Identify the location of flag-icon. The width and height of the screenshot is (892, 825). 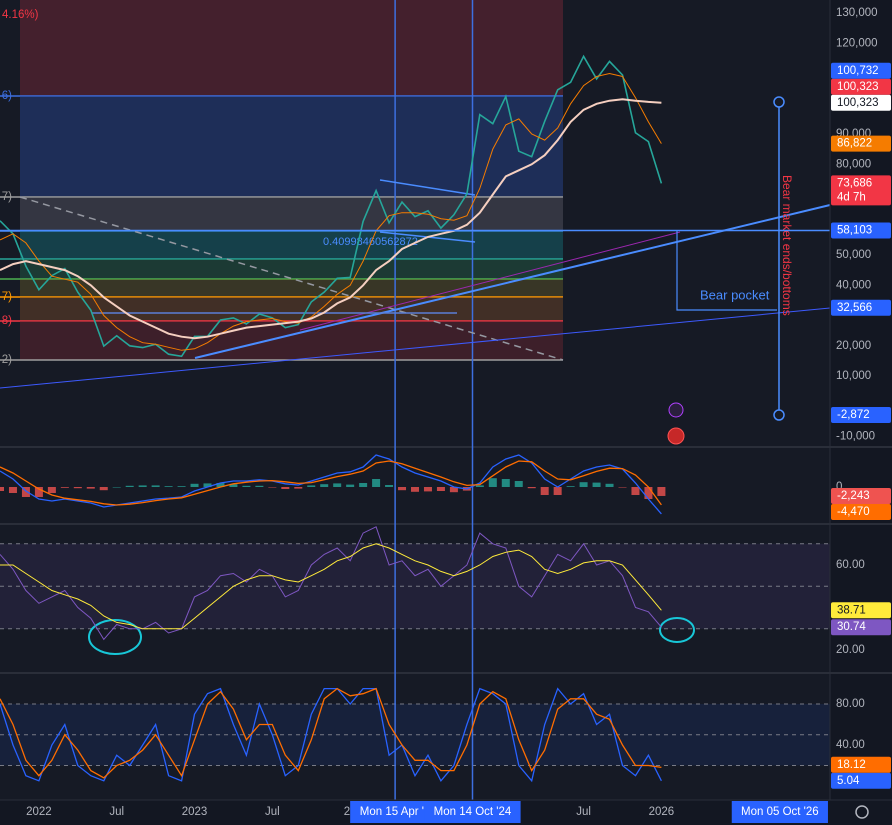
(676, 436).